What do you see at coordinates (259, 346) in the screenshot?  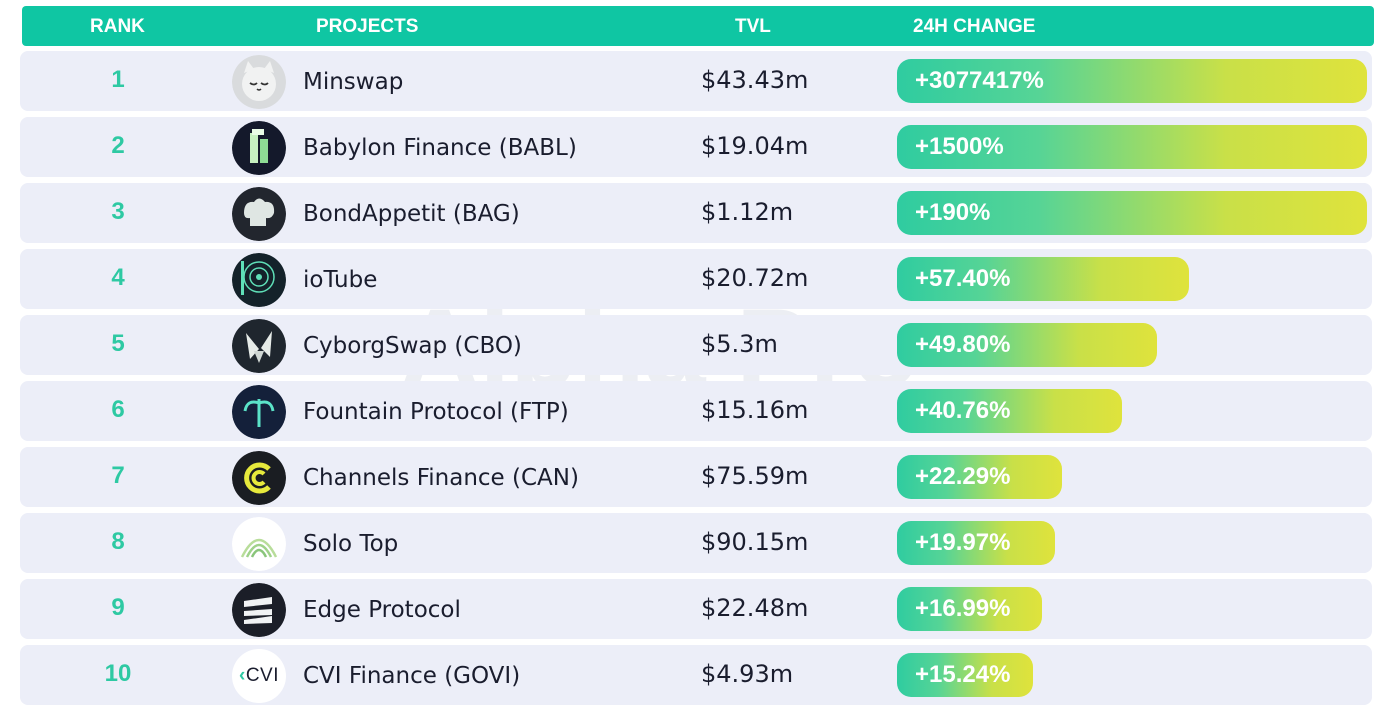 I see `rabbit-icon` at bounding box center [259, 346].